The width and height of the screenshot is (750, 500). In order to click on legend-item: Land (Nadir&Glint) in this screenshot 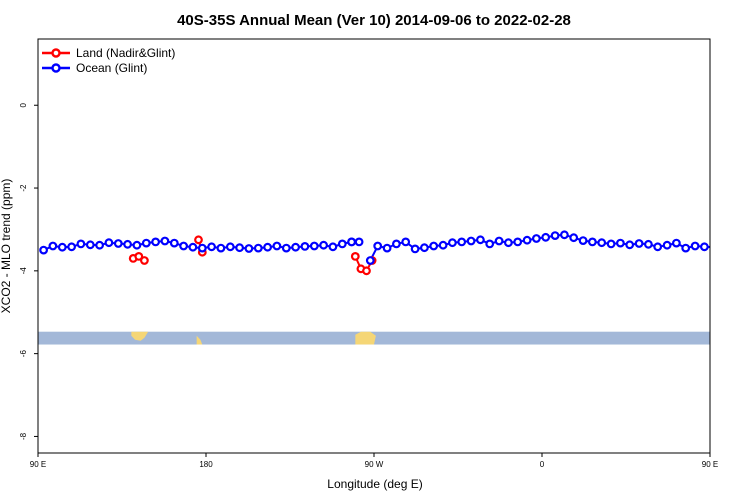, I will do `click(108, 53)`.